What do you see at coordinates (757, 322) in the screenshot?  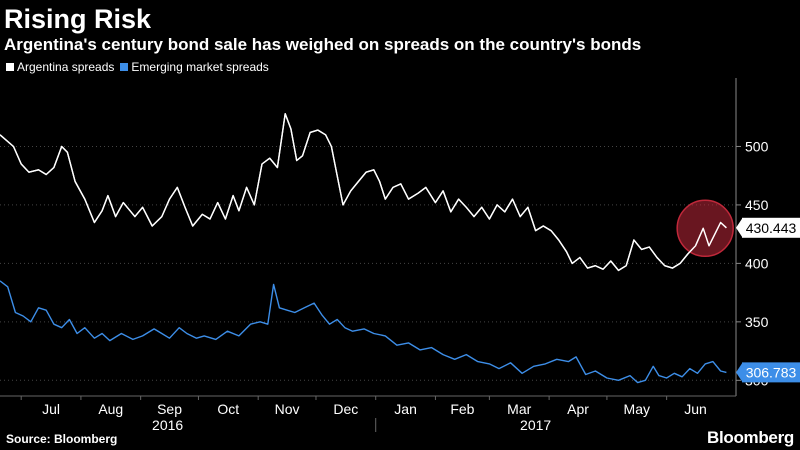 I see `y-tick-label: 350` at bounding box center [757, 322].